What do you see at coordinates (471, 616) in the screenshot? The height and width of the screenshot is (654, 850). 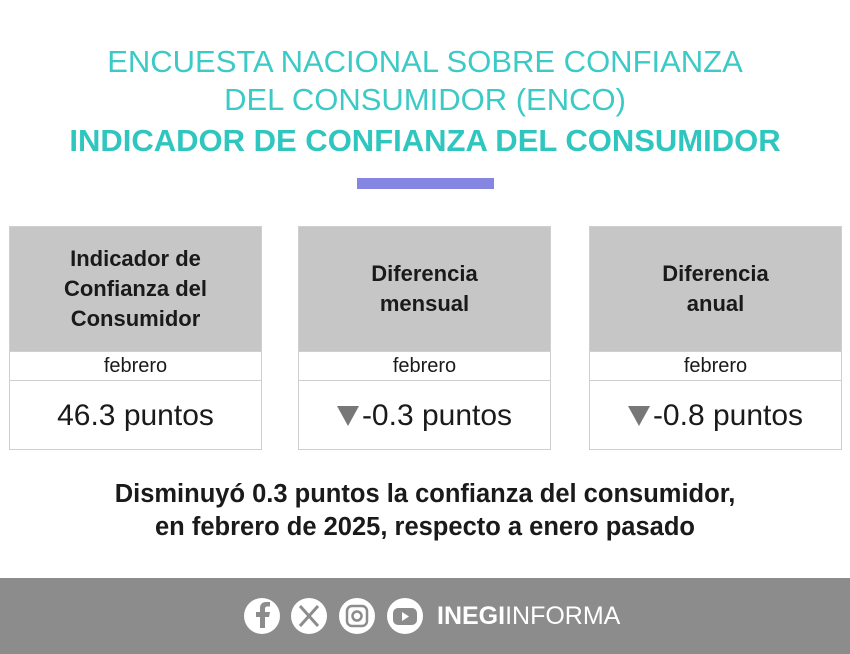 I see `brand-bold: INEGI` at bounding box center [471, 616].